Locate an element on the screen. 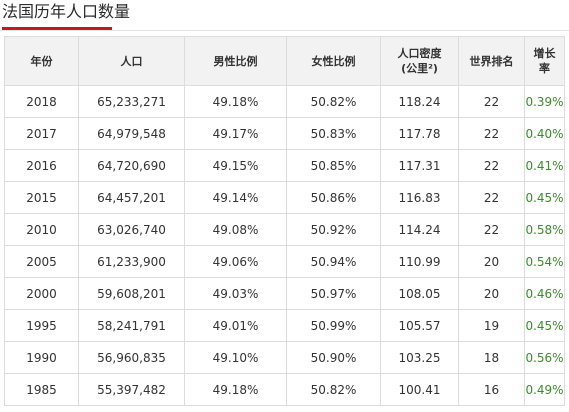 This screenshot has height=412, width=569. header-male-ratio: 男性比例 is located at coordinates (235, 61).